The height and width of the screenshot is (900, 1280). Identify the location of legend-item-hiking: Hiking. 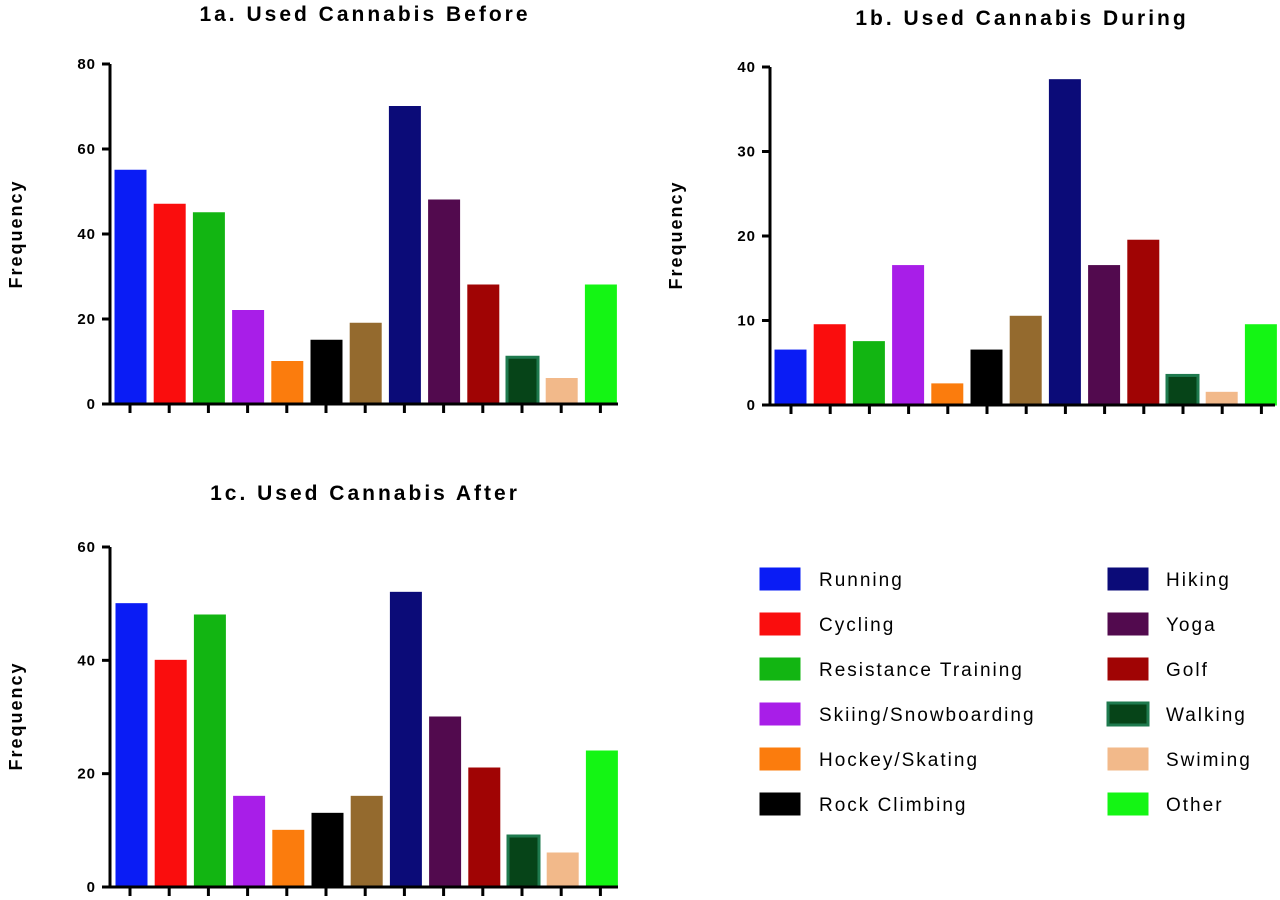
(1169, 579).